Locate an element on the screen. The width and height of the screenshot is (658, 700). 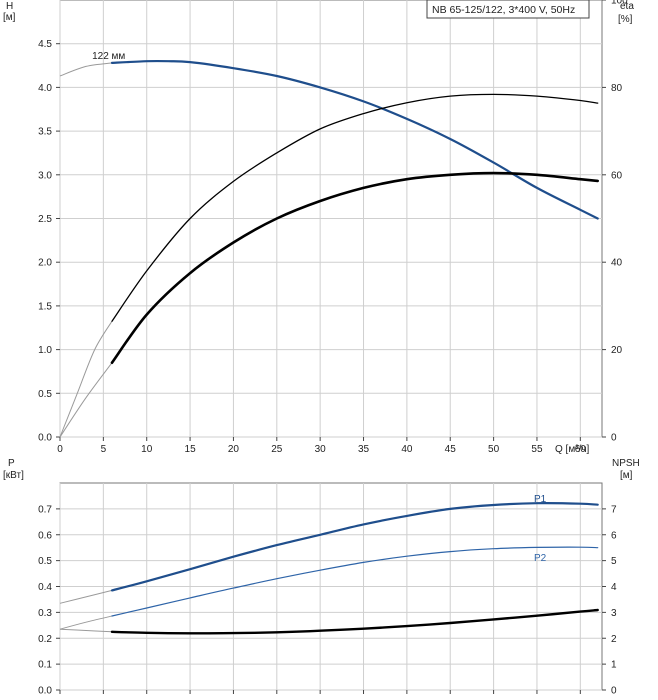
top-y-left-tick-label-2: 1.0 is located at coordinates (45, 350).